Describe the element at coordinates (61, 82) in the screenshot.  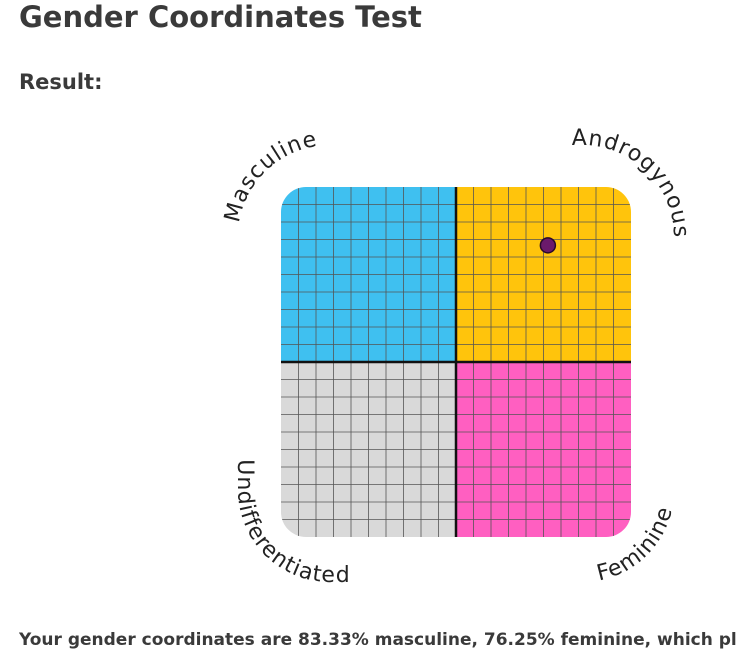
I see `result-label: Result:` at that location.